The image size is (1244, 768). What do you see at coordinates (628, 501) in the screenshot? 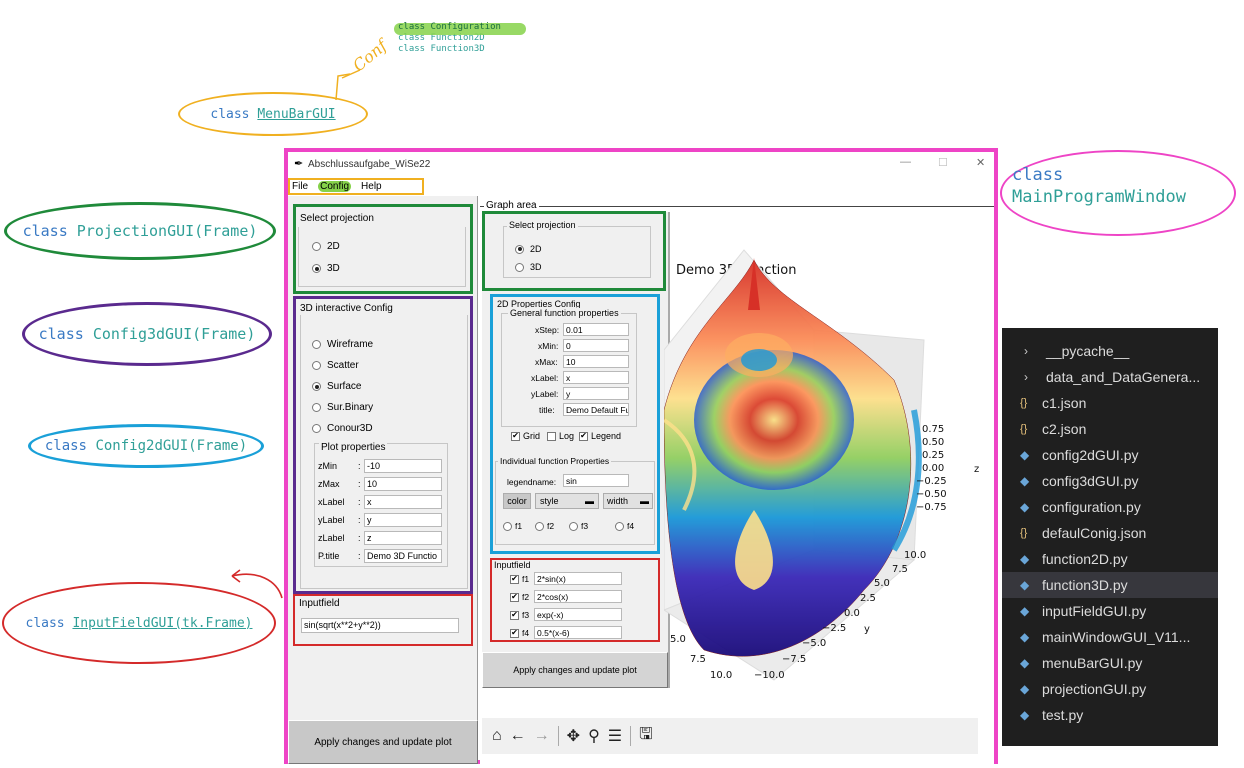
I see `width-dropdown: width ▬` at bounding box center [628, 501].